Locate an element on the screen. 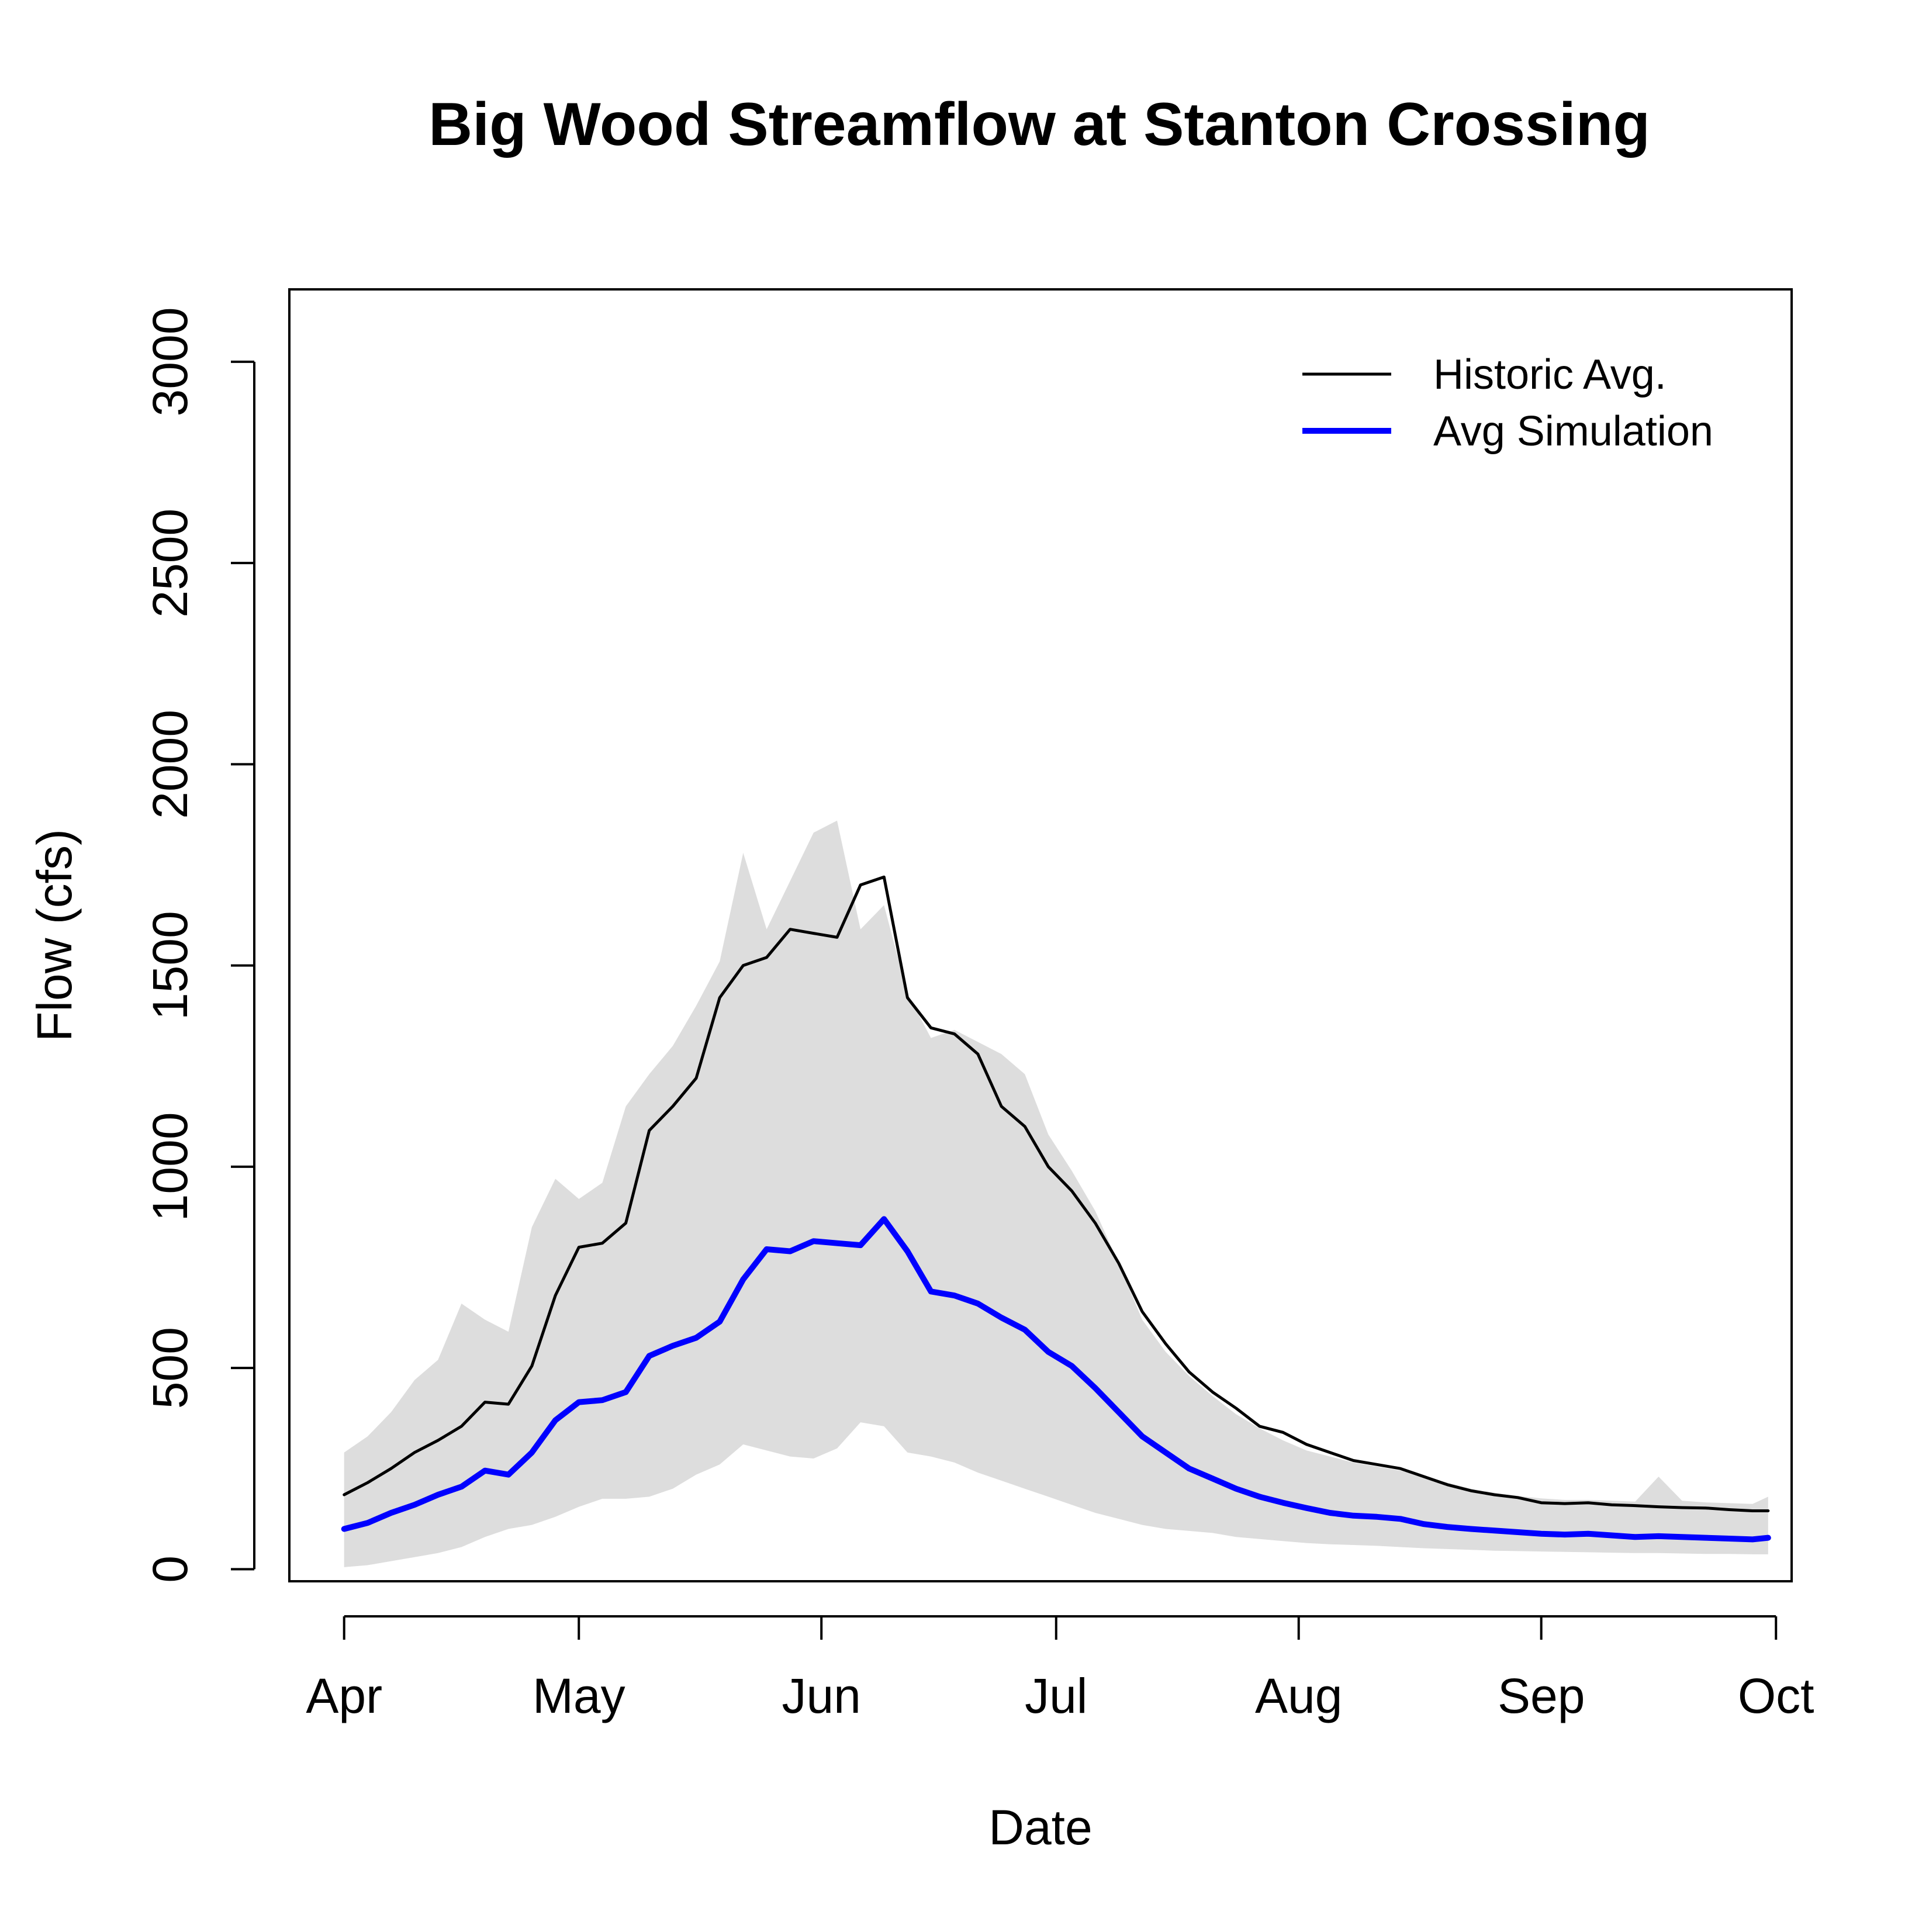 This screenshot has height=1932, width=1929. y-tick-label: 0 is located at coordinates (171, 1570).